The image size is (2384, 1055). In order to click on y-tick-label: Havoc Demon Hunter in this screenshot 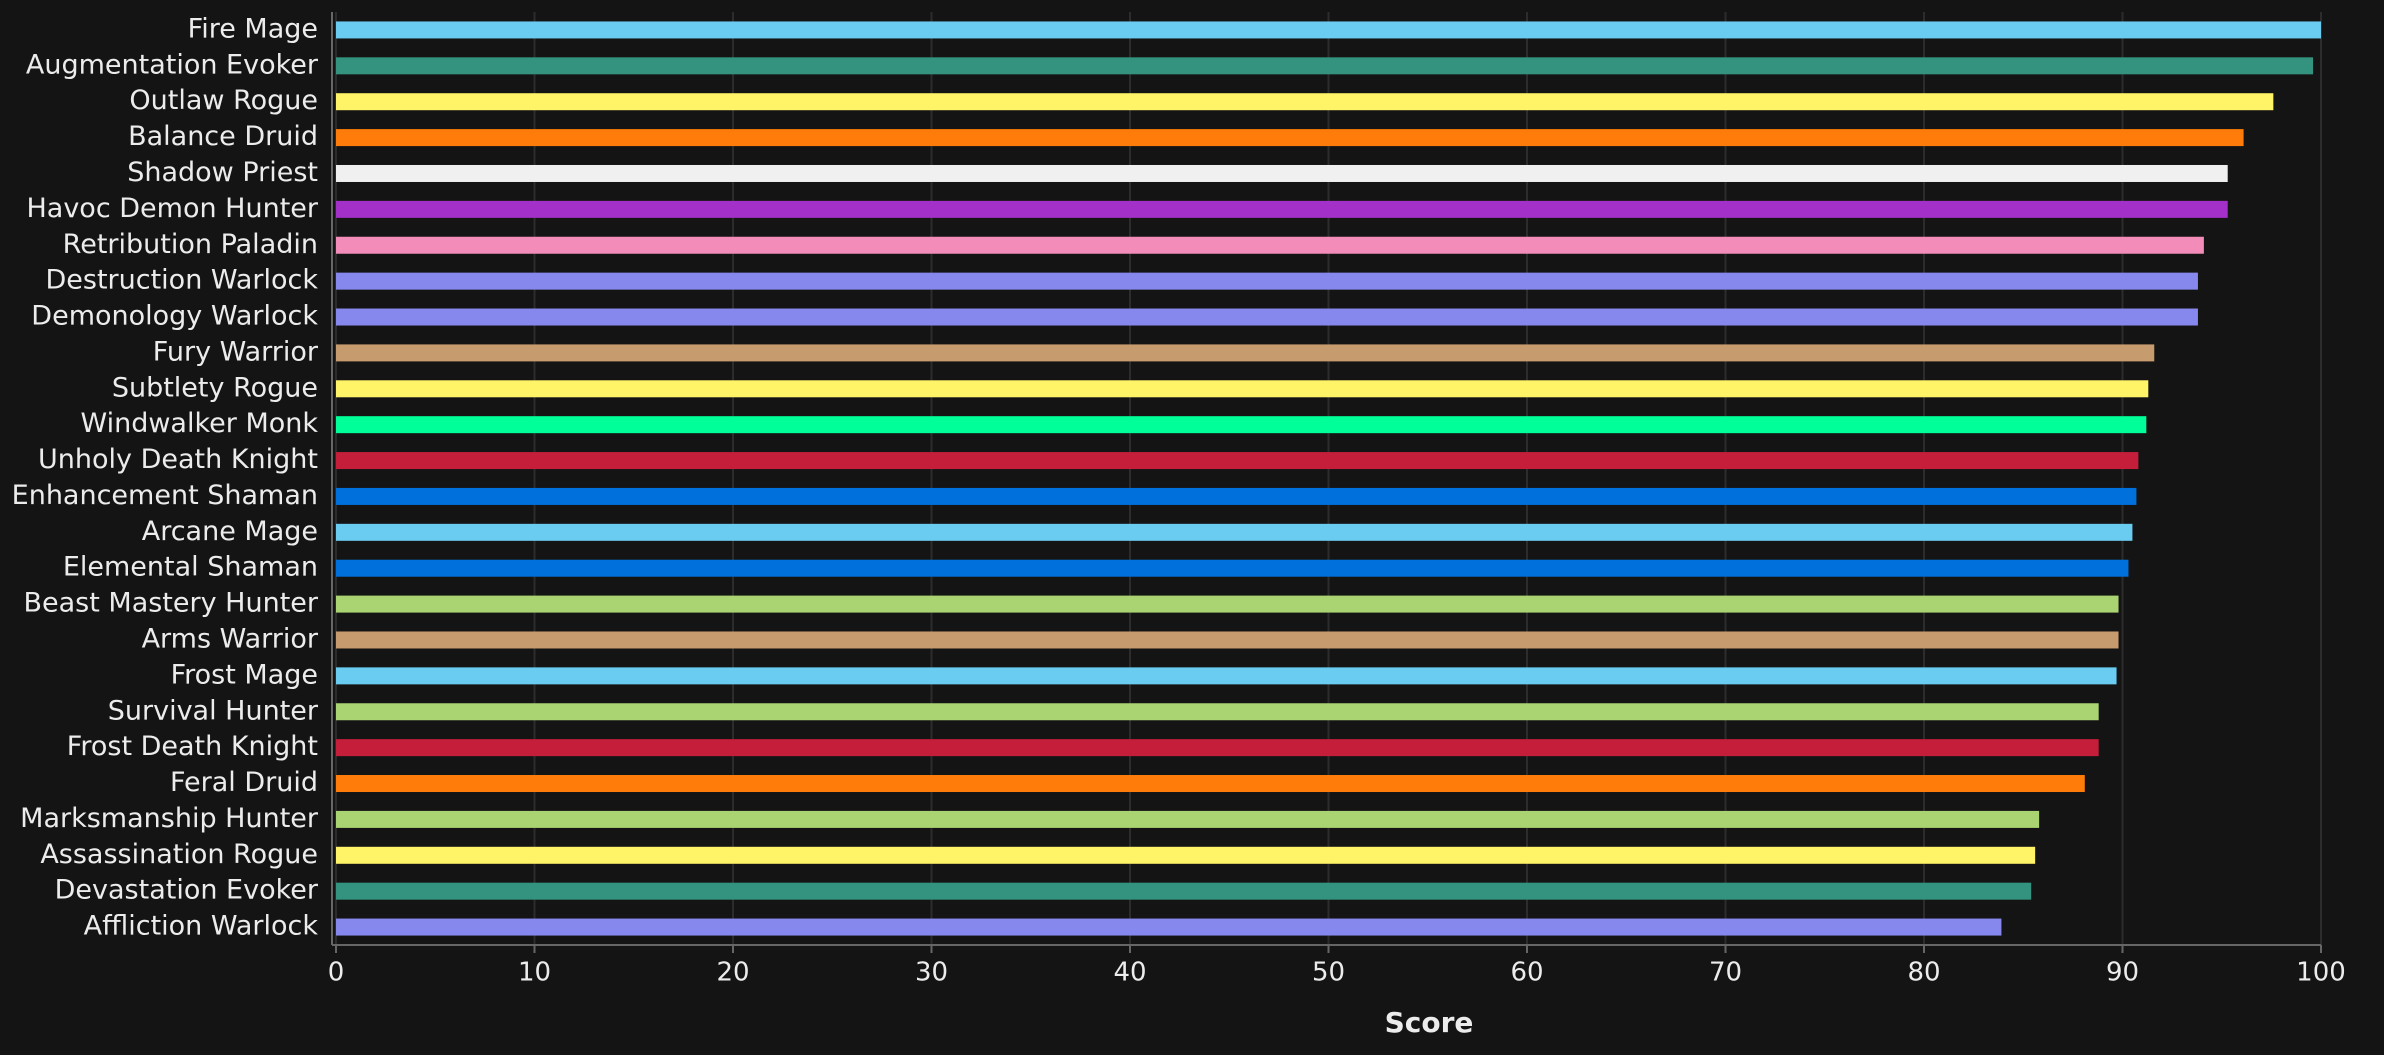, I will do `click(172, 208)`.